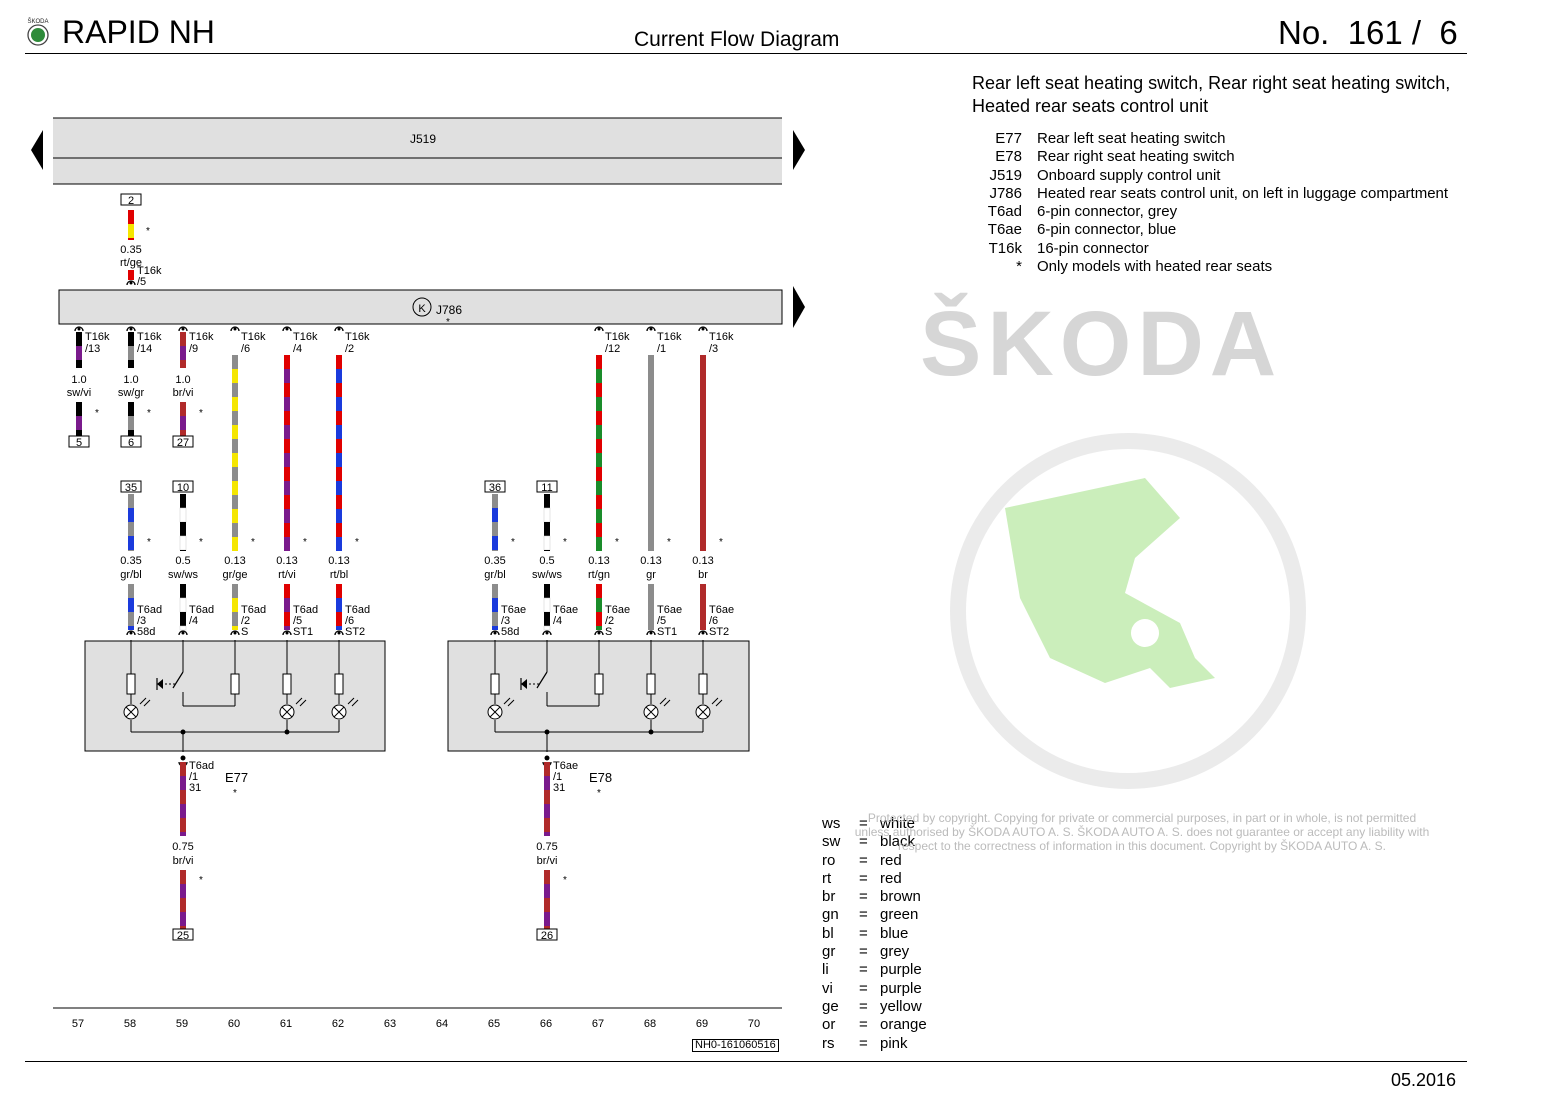  I want to click on pin-label: /4, so click(193, 621).